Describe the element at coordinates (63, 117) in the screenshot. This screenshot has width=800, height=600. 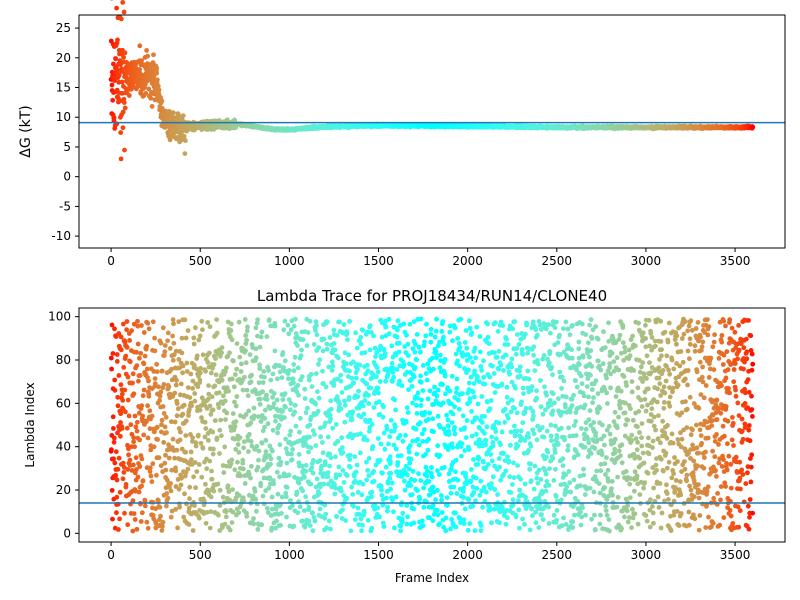
I see `y-tick-label: 10` at that location.